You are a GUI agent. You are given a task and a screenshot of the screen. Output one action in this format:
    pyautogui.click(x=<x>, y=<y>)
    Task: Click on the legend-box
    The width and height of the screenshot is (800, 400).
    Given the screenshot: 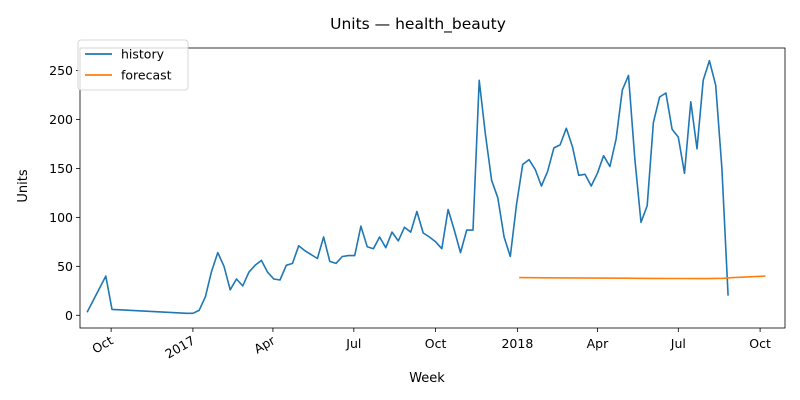 What is the action you would take?
    pyautogui.click(x=133, y=65)
    